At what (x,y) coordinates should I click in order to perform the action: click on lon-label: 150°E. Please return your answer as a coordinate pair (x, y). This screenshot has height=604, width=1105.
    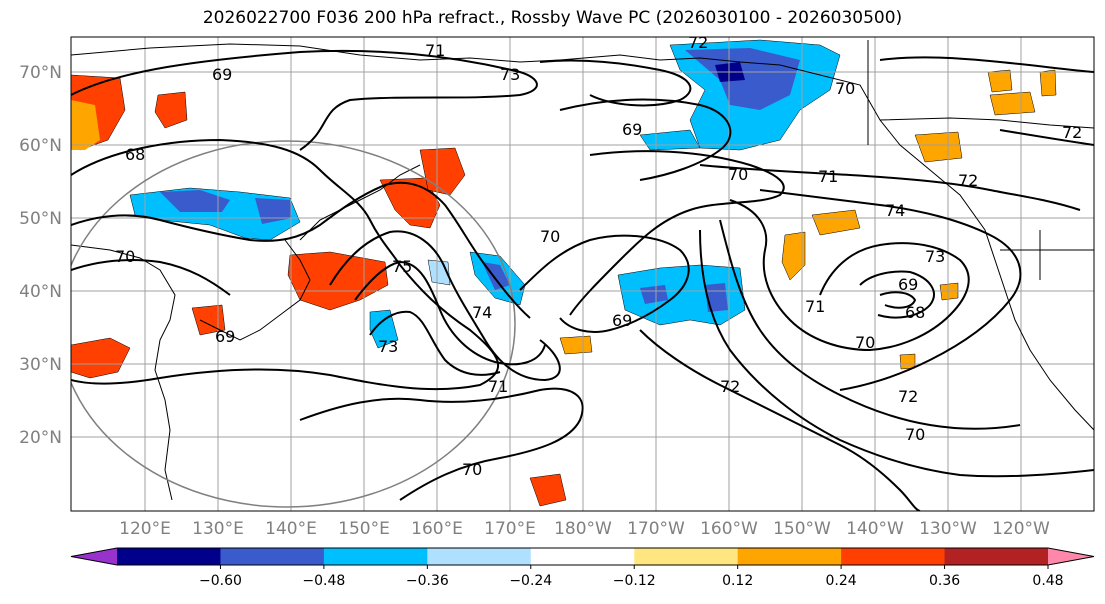
    Looking at the image, I should click on (364, 529).